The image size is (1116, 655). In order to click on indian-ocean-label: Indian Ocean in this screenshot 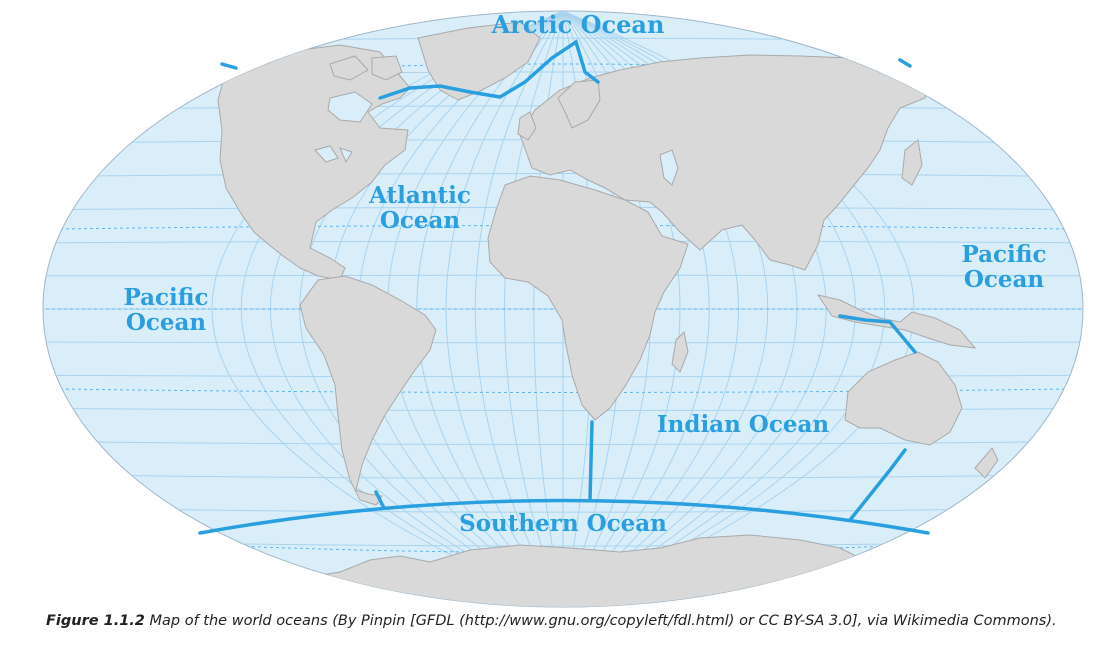, I will do `click(743, 424)`.